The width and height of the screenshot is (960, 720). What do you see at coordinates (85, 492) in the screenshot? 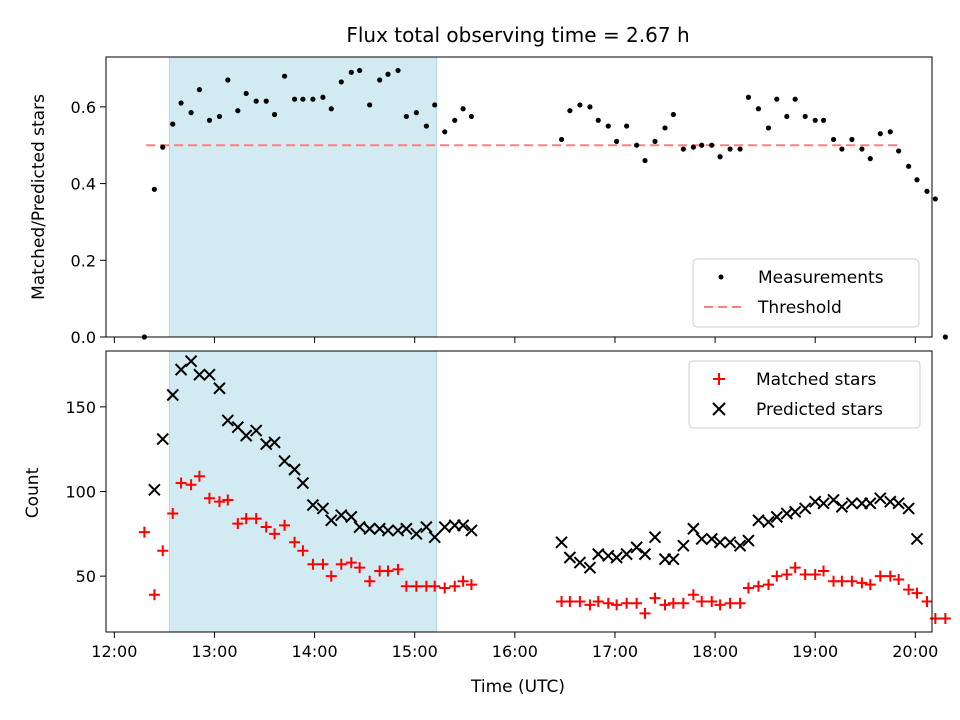
I see `bottom-y-ticks: 50 100 150` at bounding box center [85, 492].